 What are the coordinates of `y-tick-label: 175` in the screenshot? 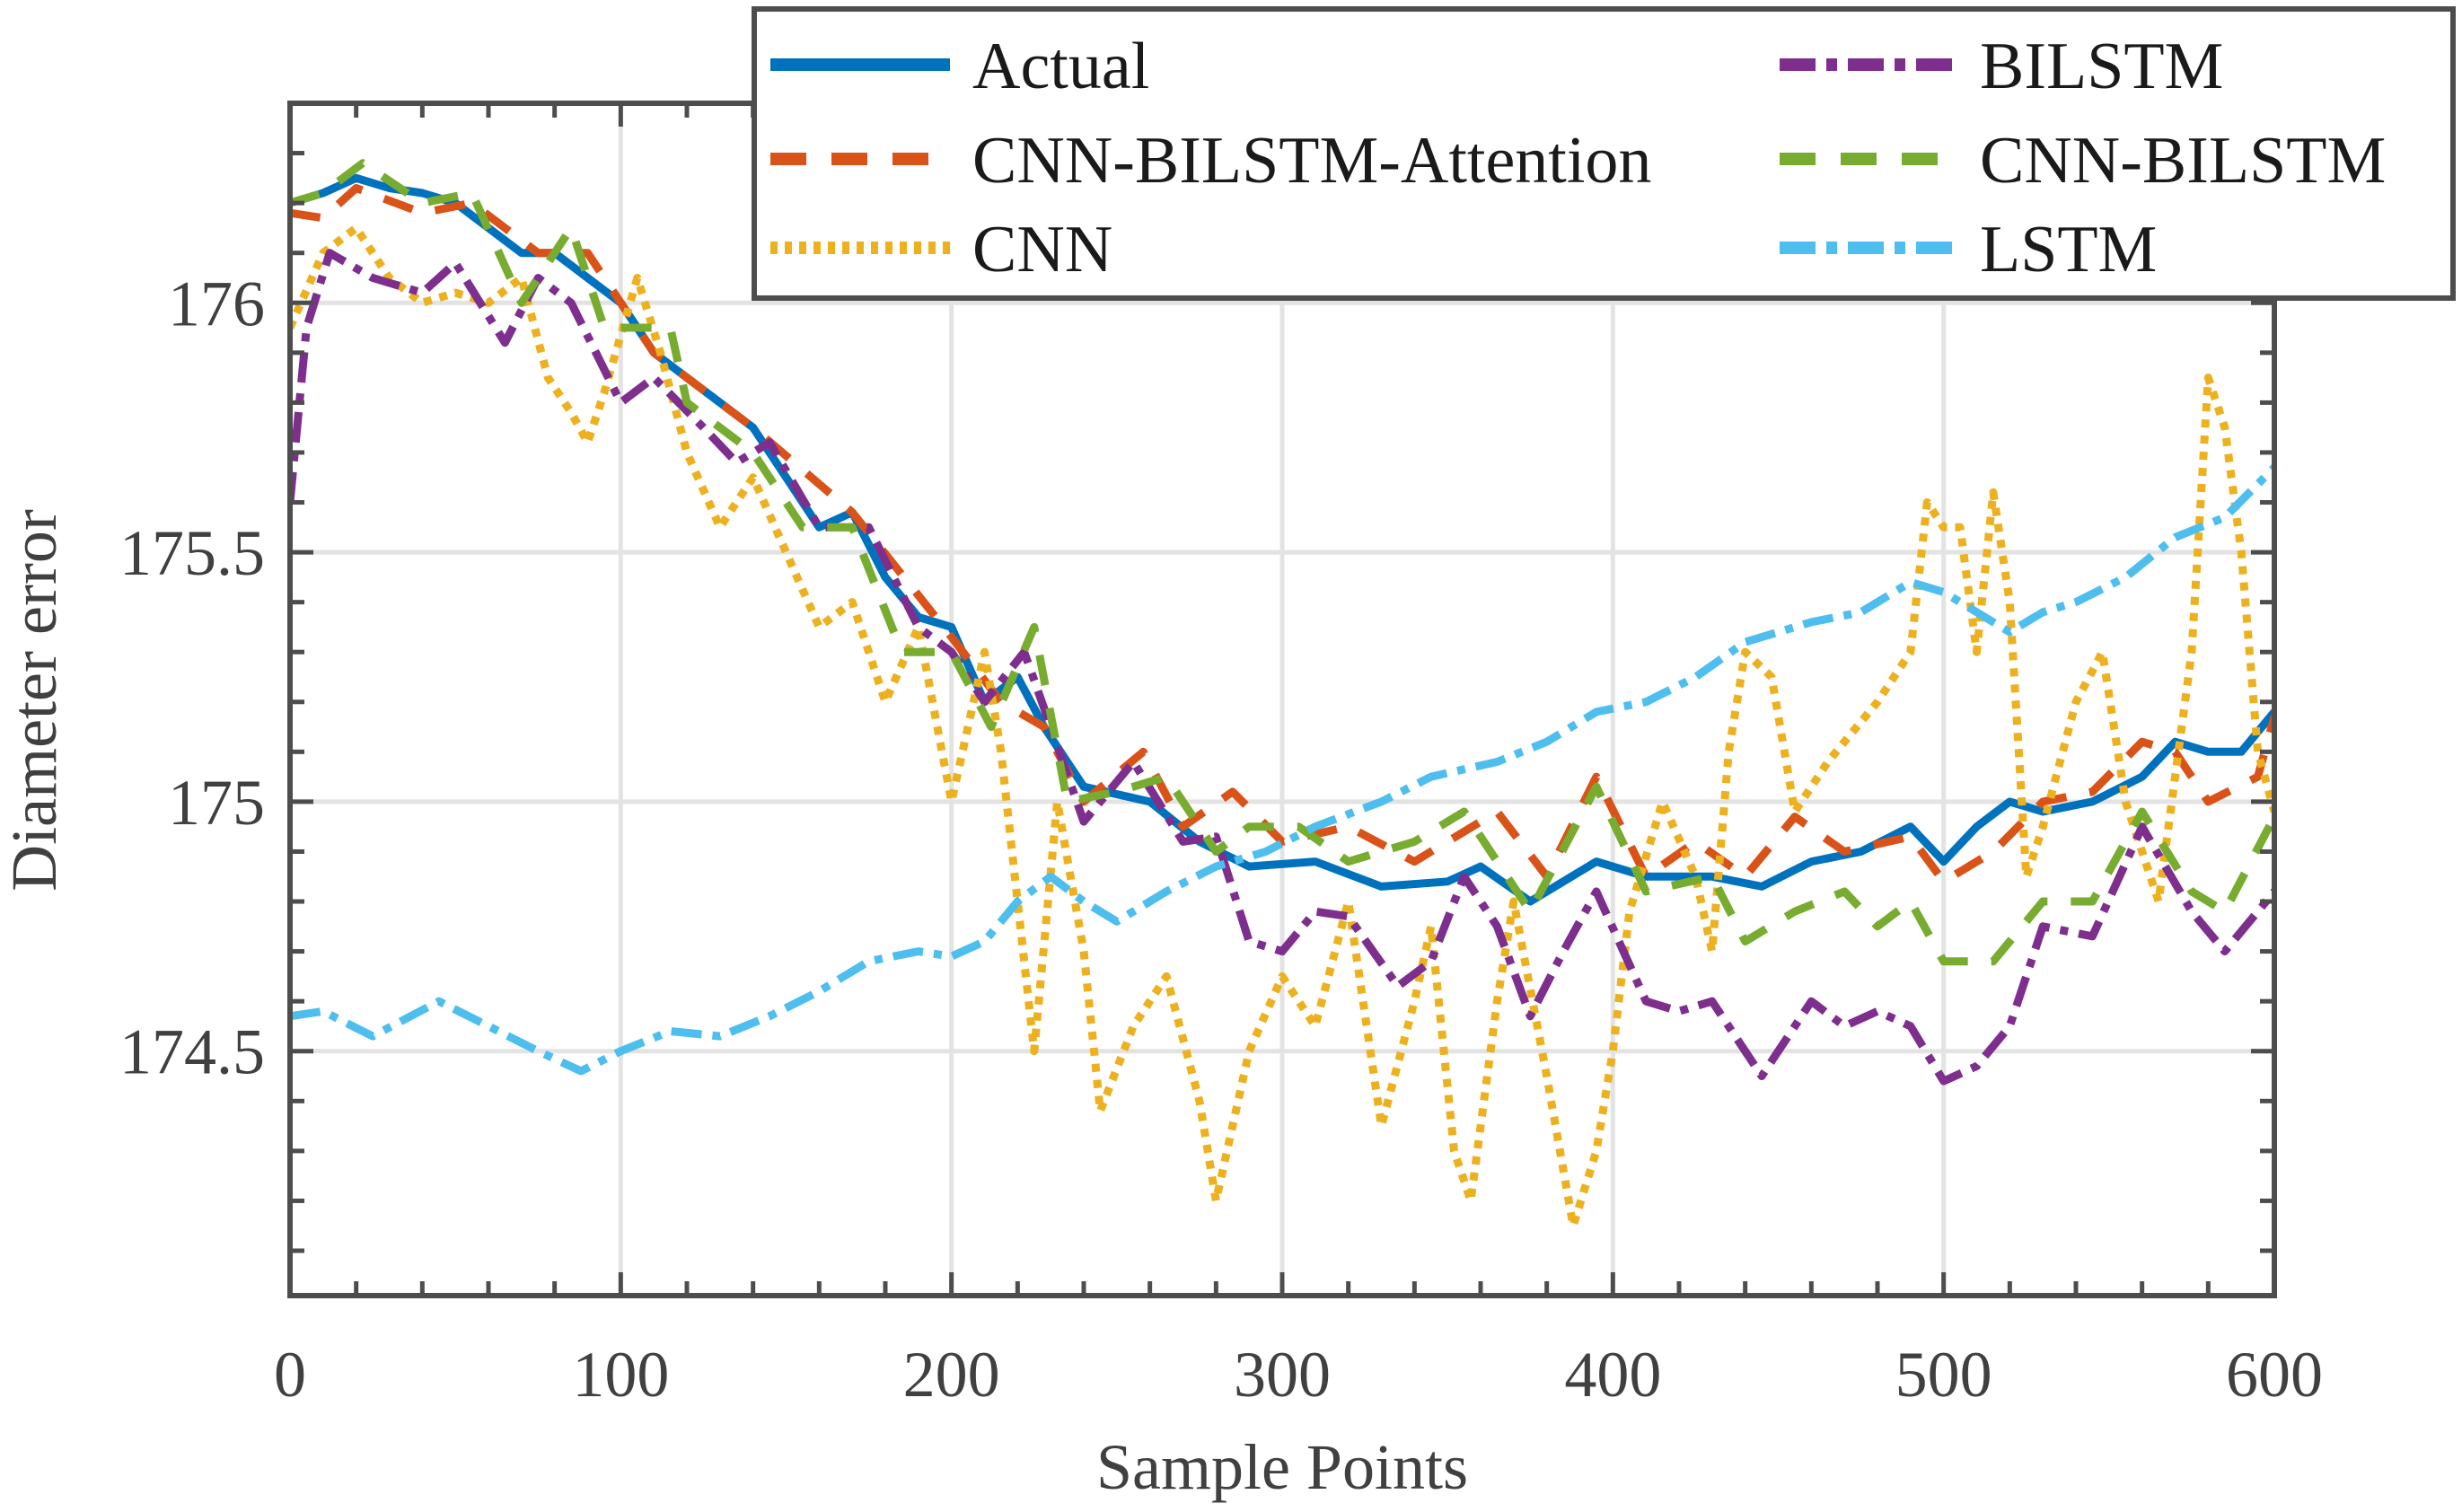 It's located at (216, 803).